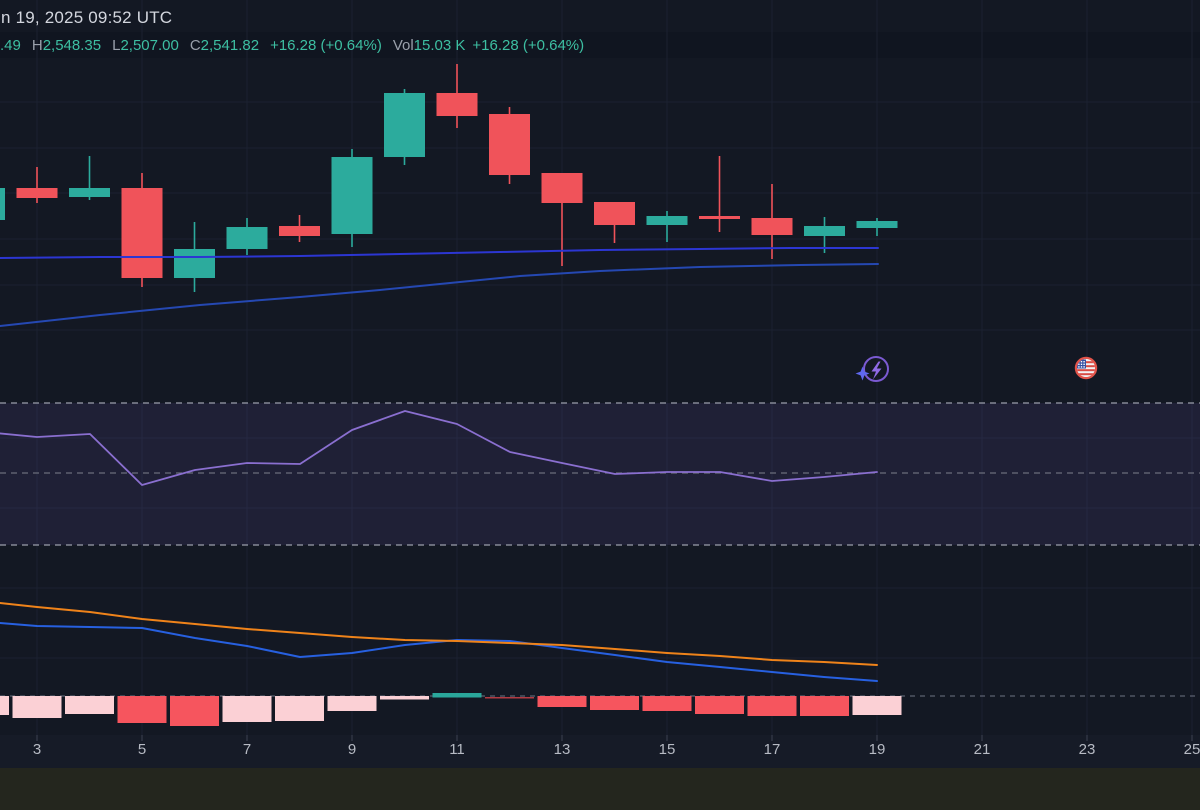 This screenshot has width=1200, height=810. I want to click on lightning-event-icon, so click(872, 370).